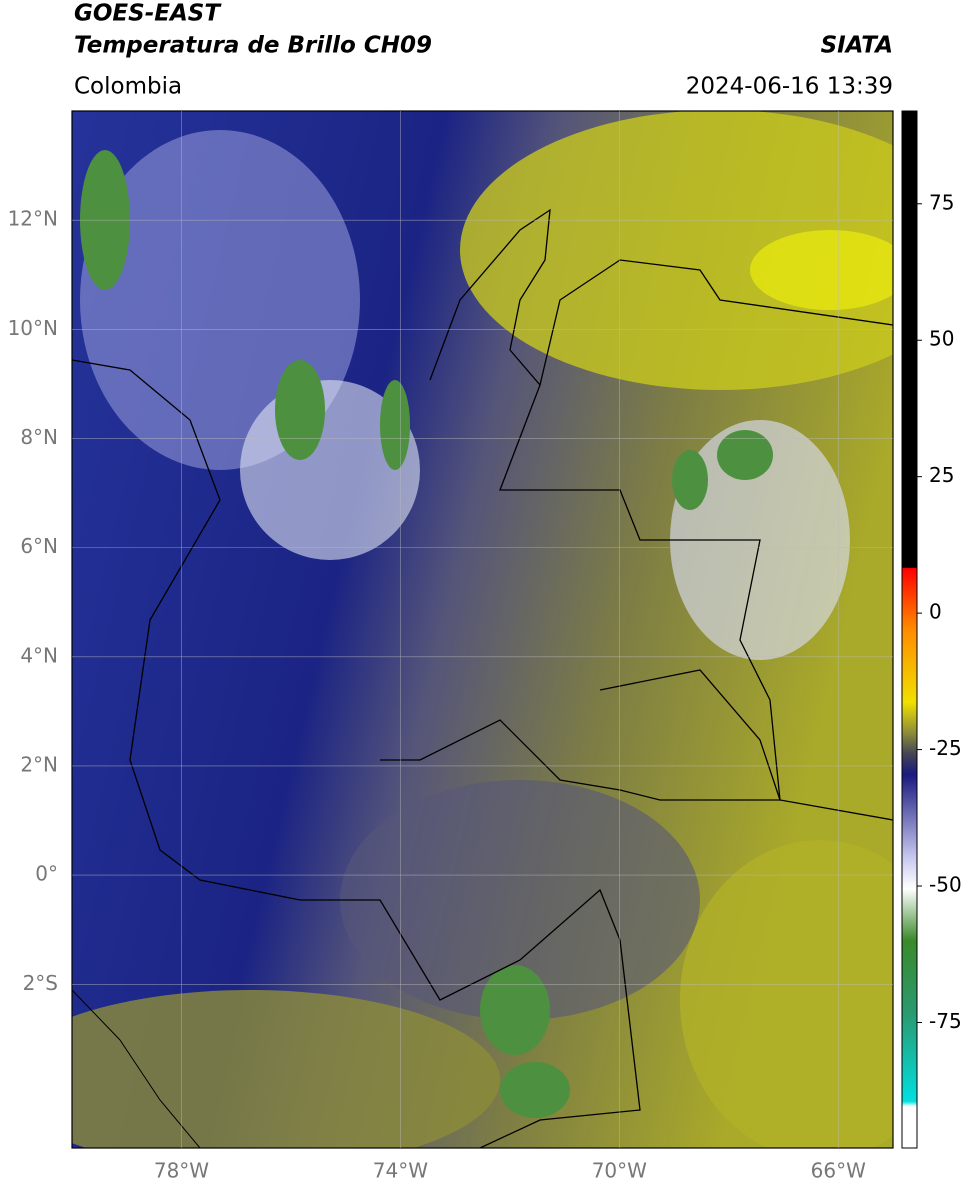 The height and width of the screenshot is (1194, 966). What do you see at coordinates (39, 546) in the screenshot?
I see `lat-tick-label: 6°N` at bounding box center [39, 546].